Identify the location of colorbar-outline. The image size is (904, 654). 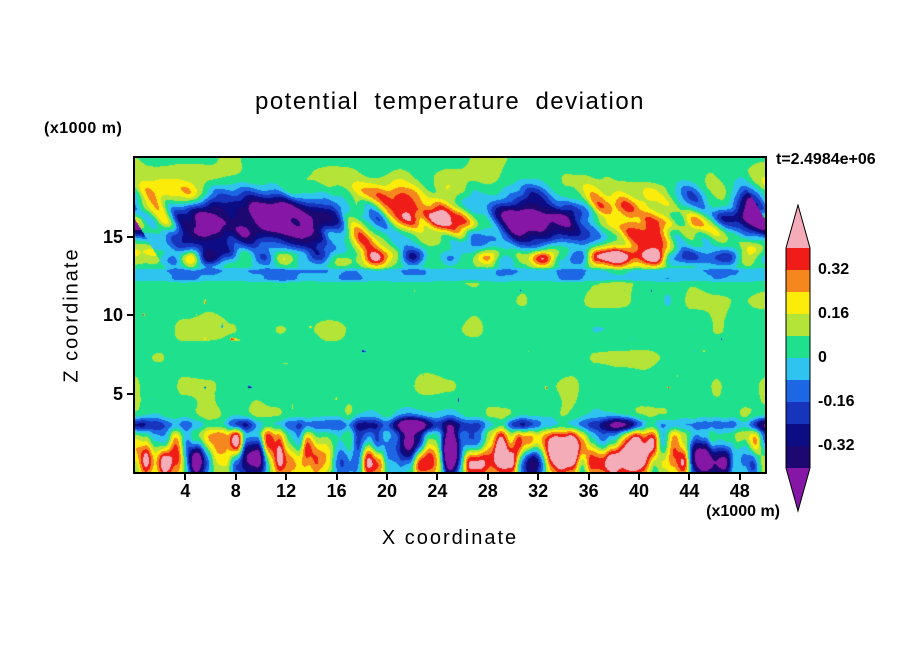
(798, 358).